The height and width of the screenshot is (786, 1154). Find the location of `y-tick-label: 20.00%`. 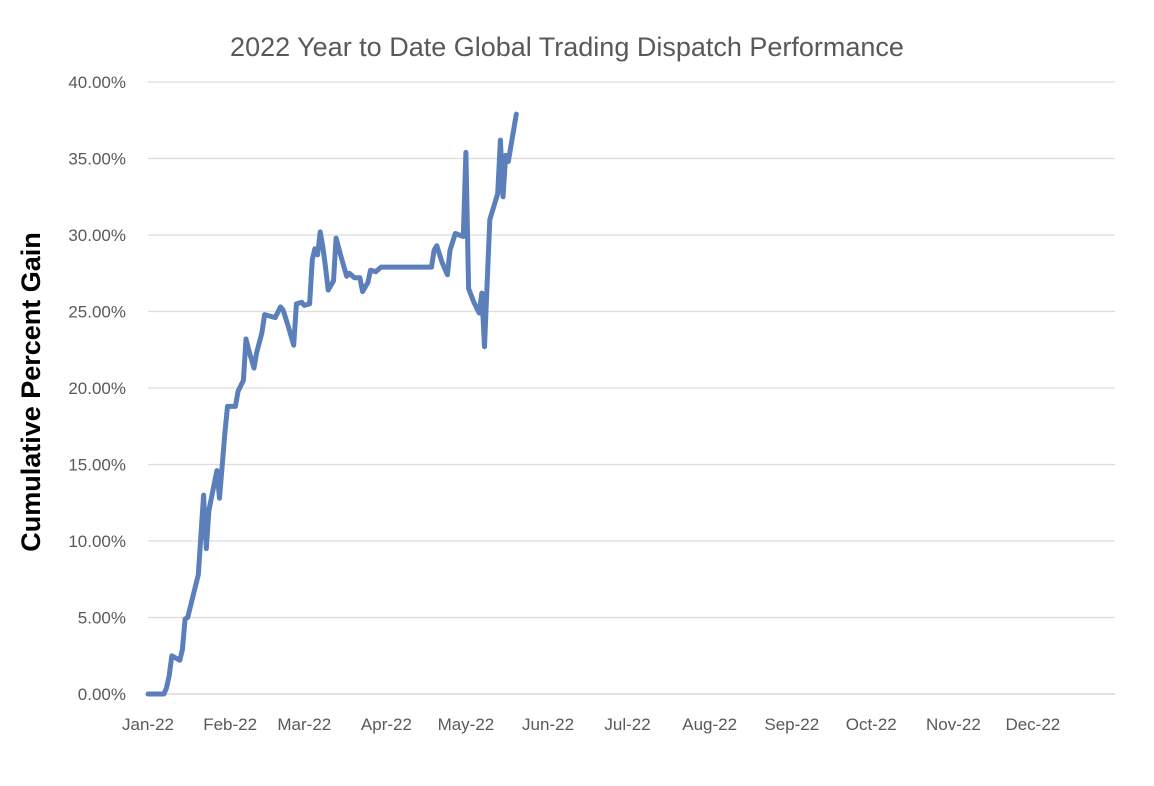

y-tick-label: 20.00% is located at coordinates (97, 388).